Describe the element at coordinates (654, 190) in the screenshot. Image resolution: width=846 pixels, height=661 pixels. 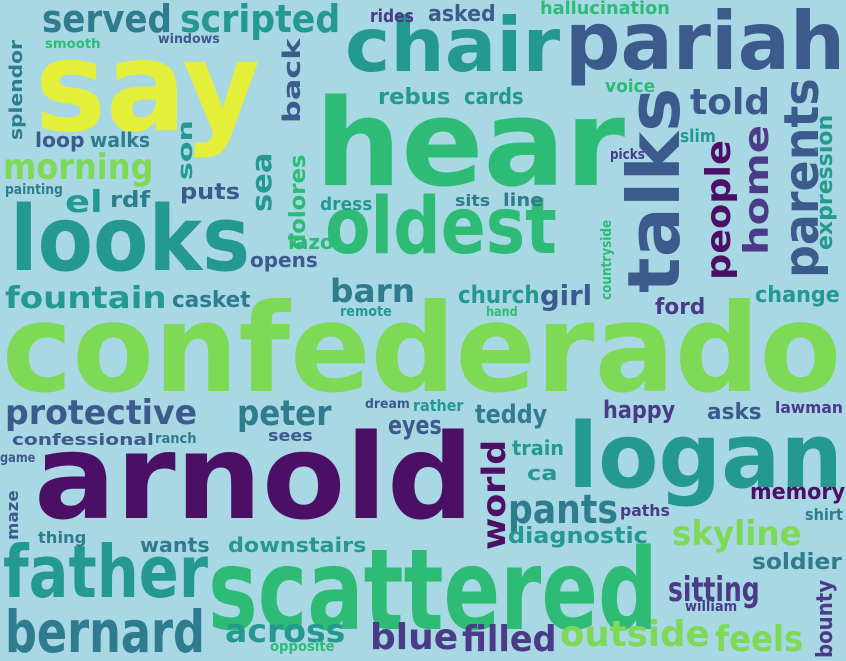
I see `word-talks: talks` at that location.